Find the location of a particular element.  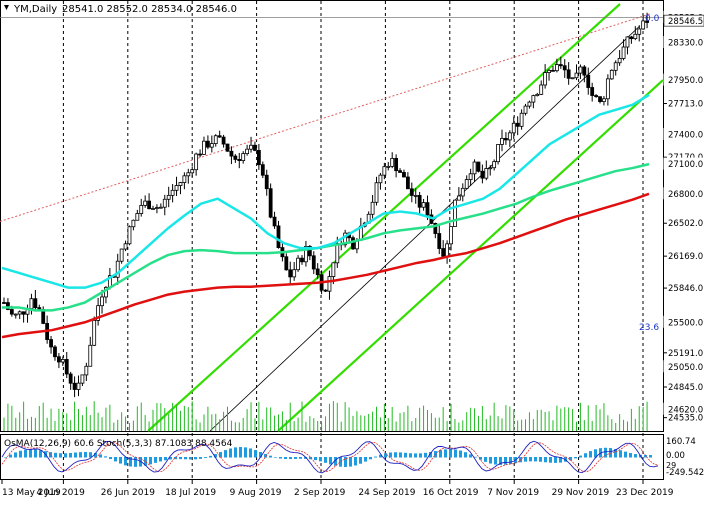

symbol-dropdown-icon is located at coordinates (6, 7).